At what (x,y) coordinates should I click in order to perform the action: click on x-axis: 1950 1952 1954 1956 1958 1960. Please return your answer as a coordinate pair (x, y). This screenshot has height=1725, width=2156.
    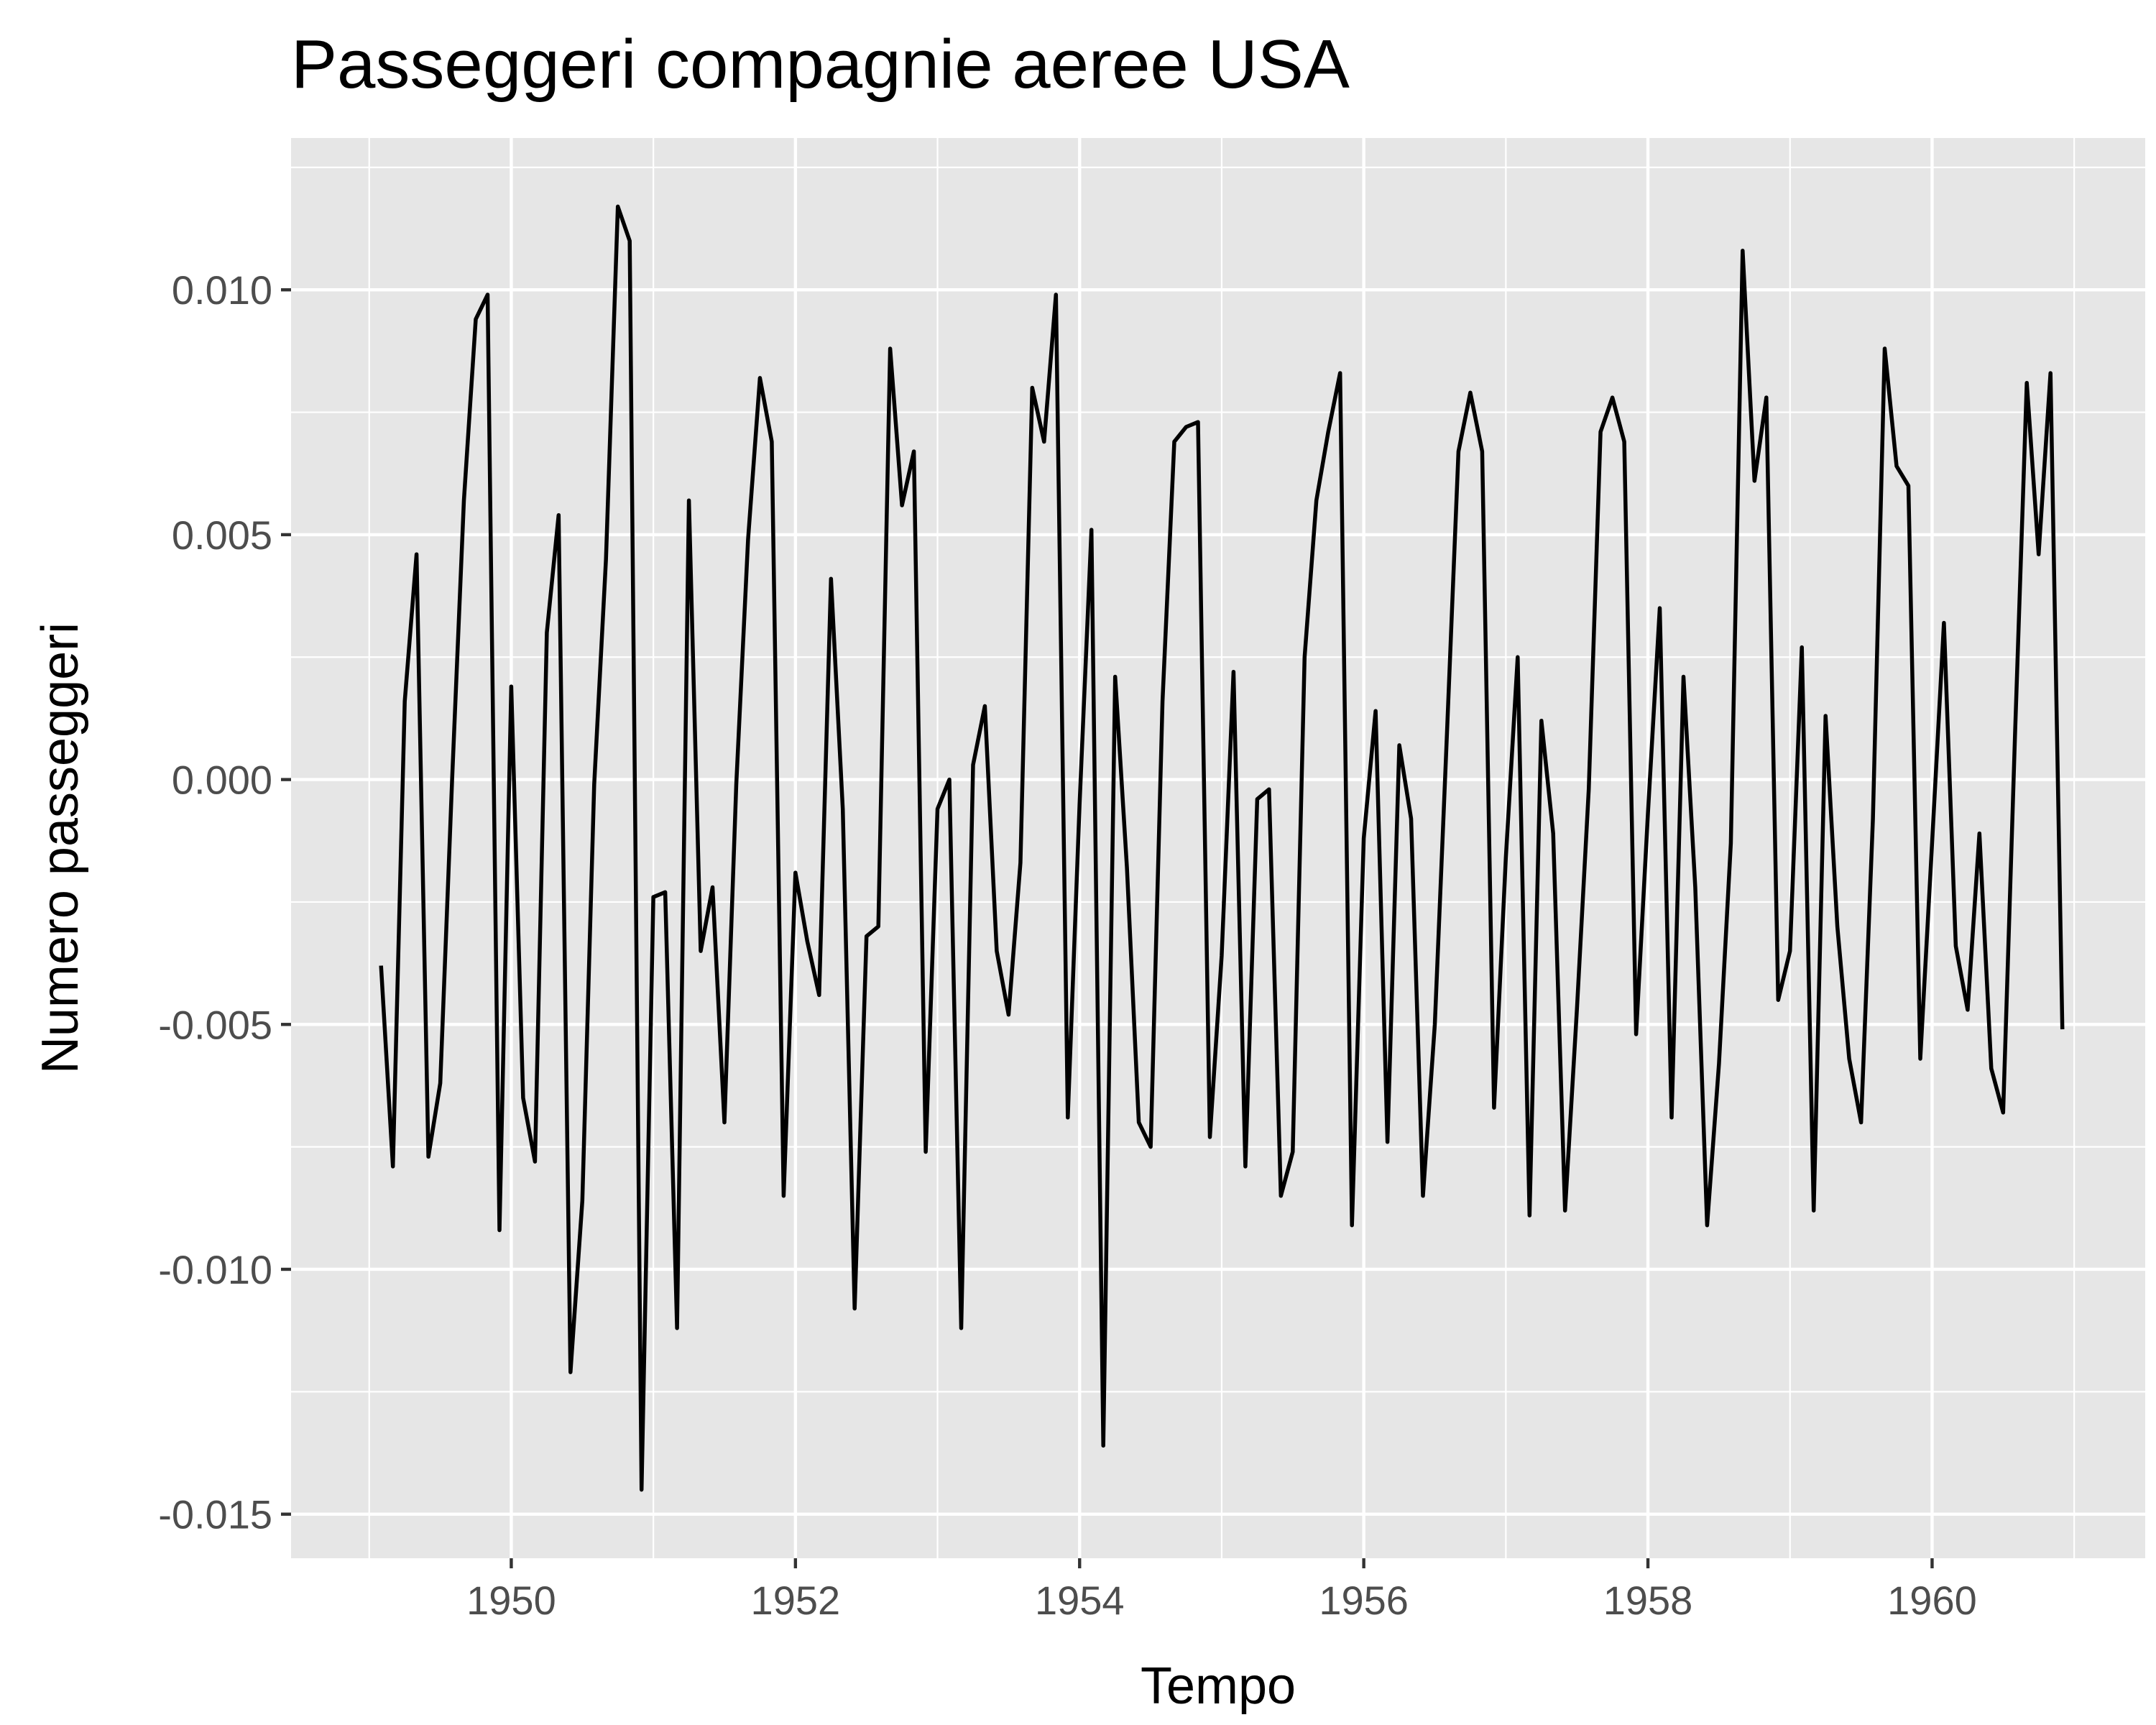
    Looking at the image, I should click on (1221, 1590).